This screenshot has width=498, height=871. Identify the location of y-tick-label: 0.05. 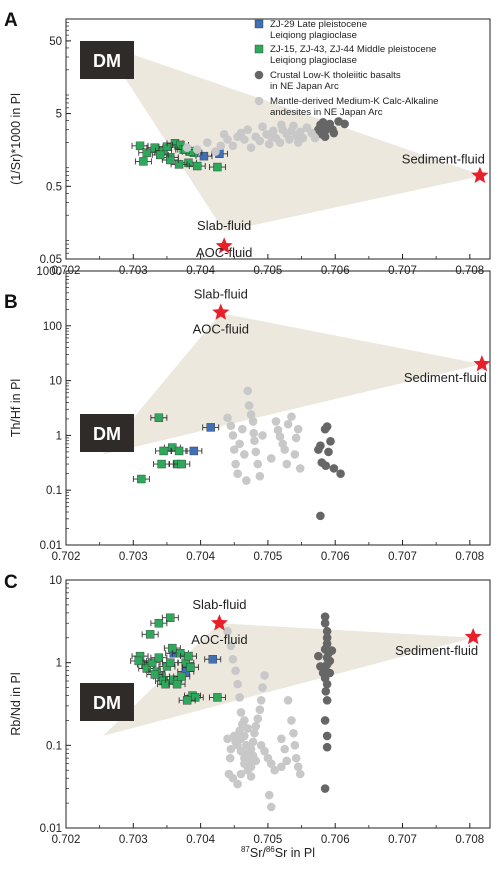
(51, 260).